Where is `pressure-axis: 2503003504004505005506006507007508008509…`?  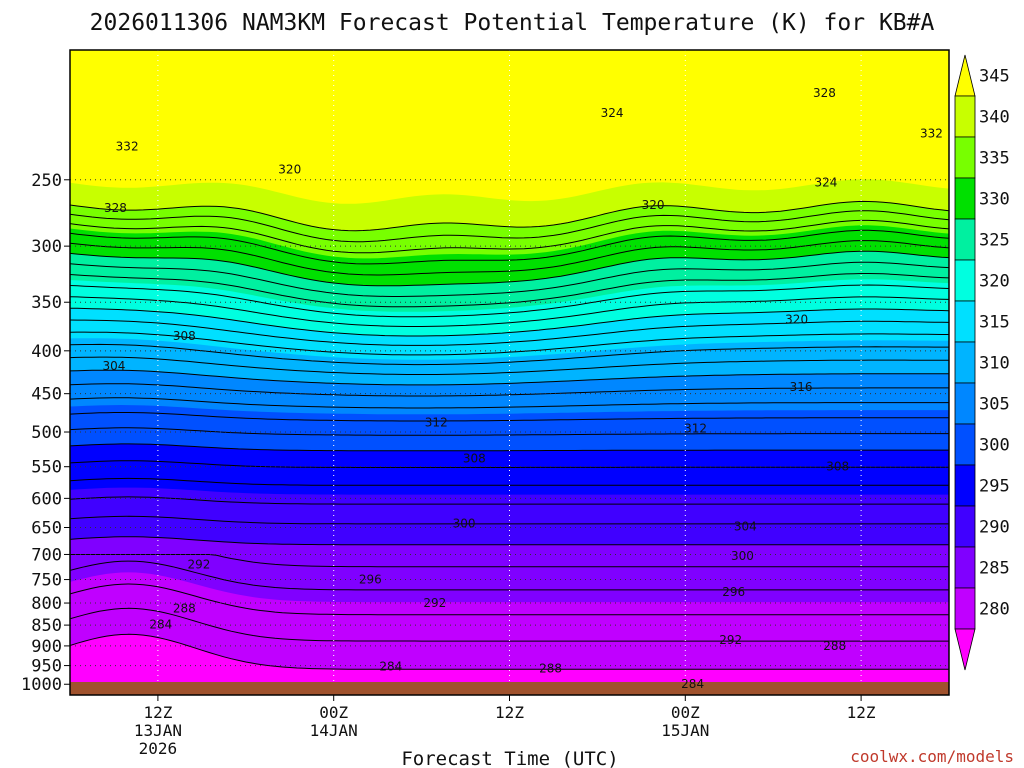
pressure-axis: 2503003504004505005506006507007508008509… is located at coordinates (45, 433).